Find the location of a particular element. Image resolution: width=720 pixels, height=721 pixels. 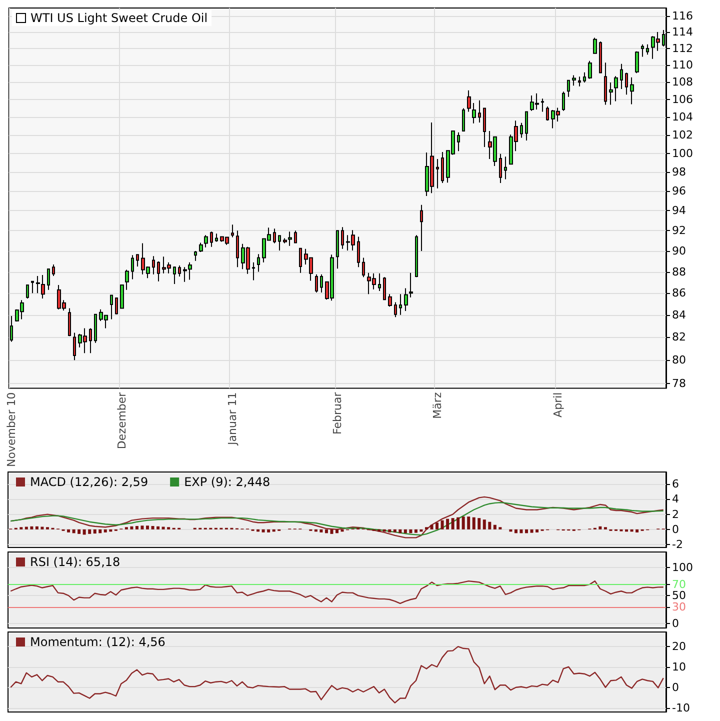

y-tick-label: 106 is located at coordinates (682, 99).